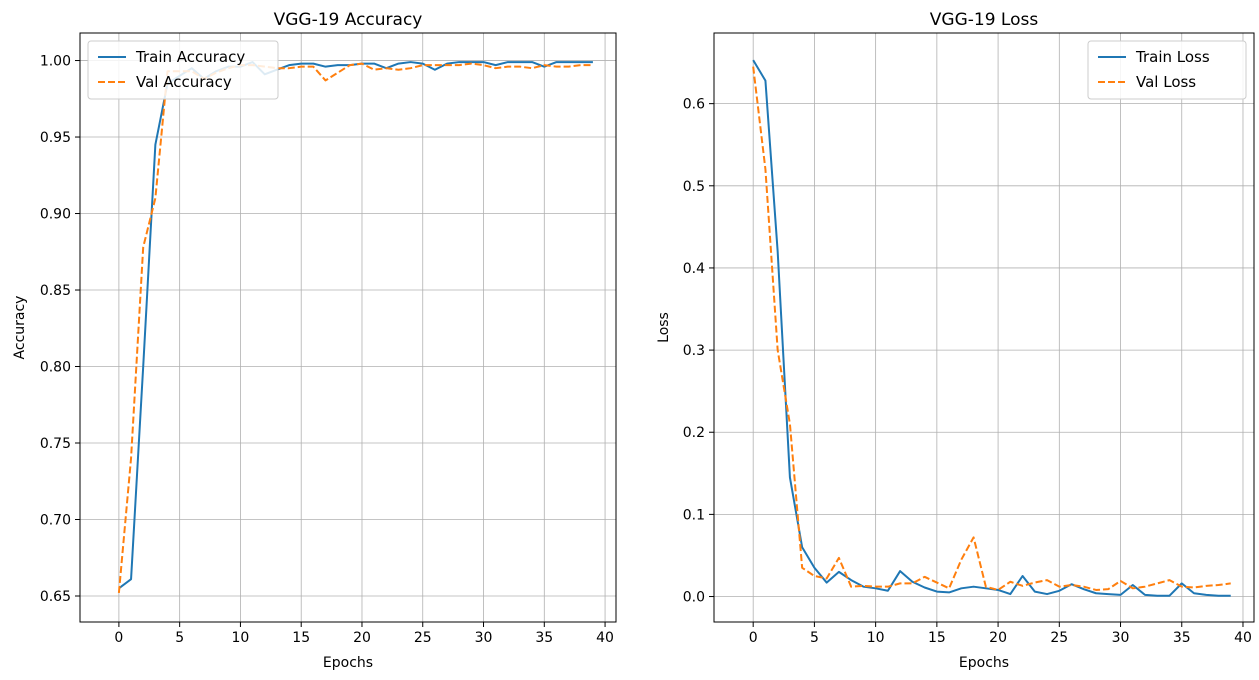 The width and height of the screenshot is (1259, 680). What do you see at coordinates (55, 215) in the screenshot?
I see `chart-0-y-tick-label: 0.90` at bounding box center [55, 215].